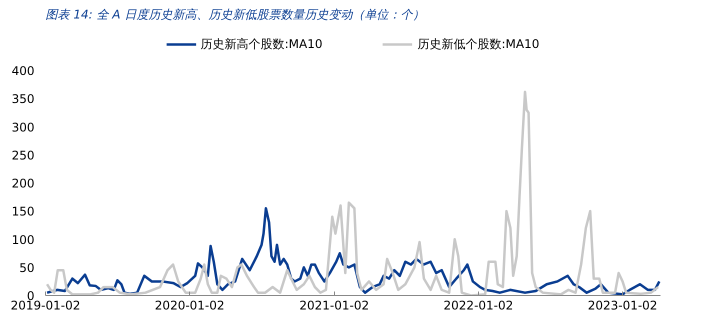  What do you see at coordinates (479, 305) in the screenshot?
I see `x-tick-label: 2022-01-02` at bounding box center [479, 305].